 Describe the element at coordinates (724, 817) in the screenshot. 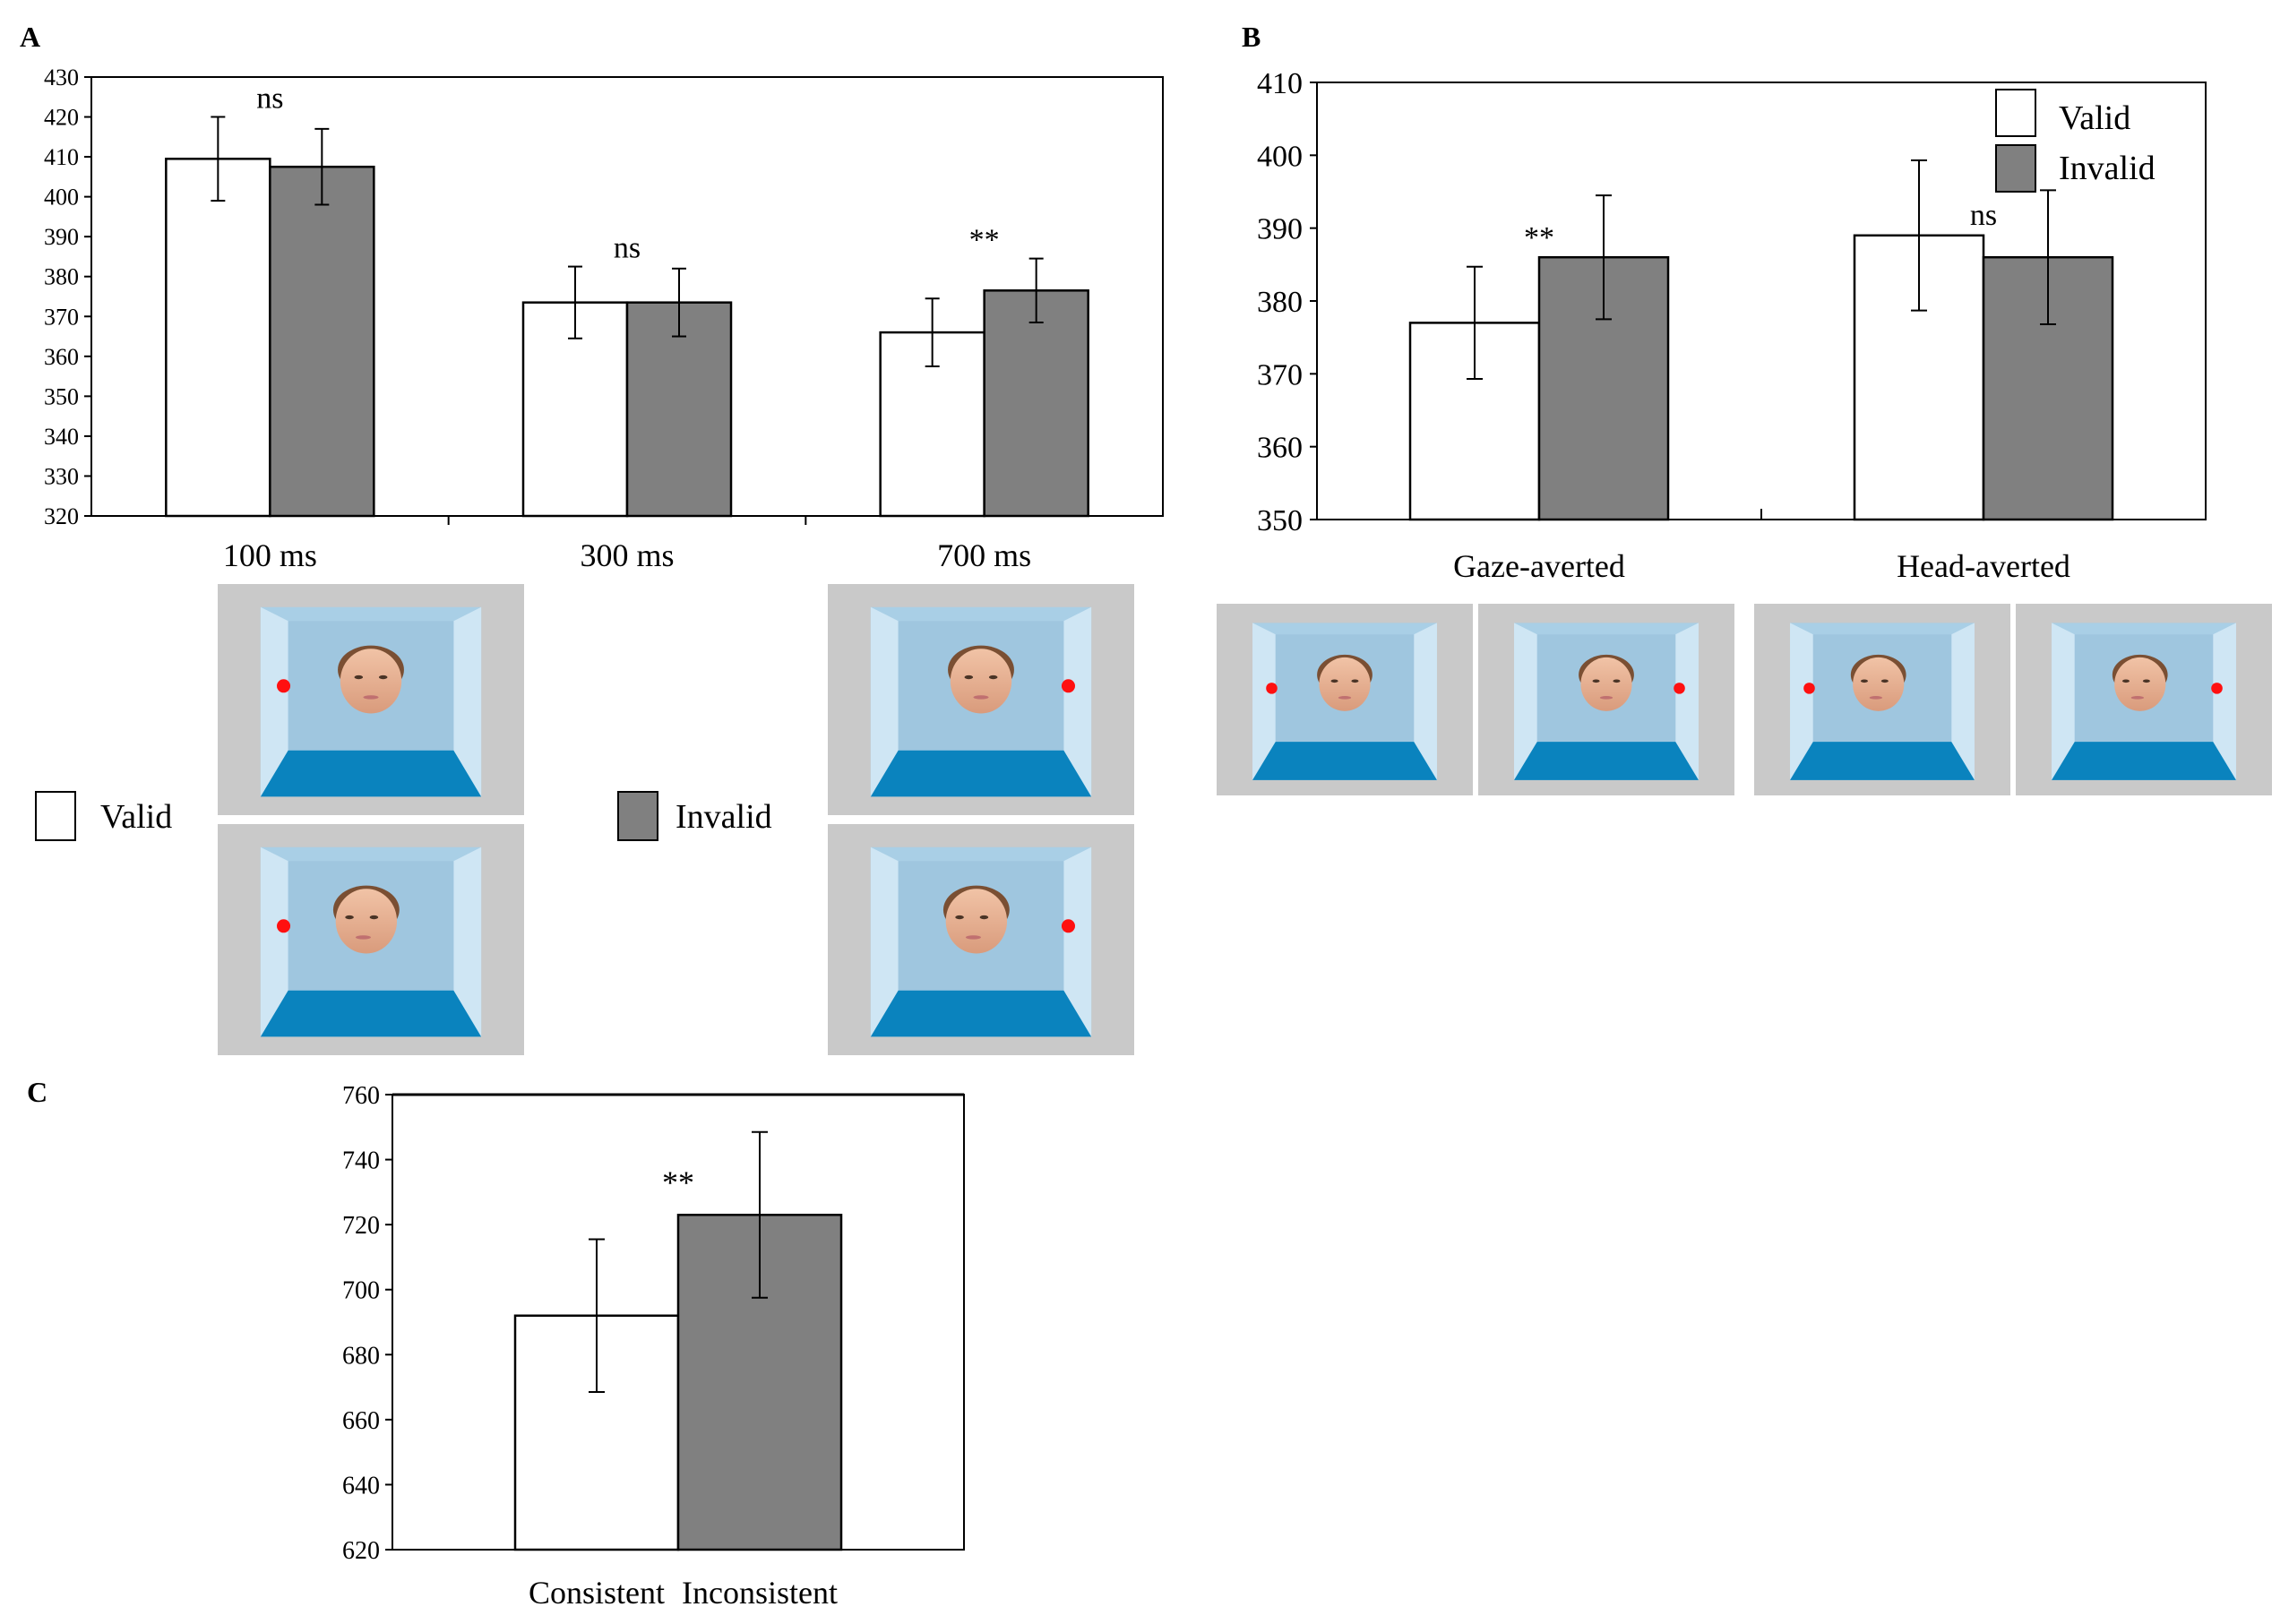

I see `legend-a-invalid-label: Invalid` at that location.